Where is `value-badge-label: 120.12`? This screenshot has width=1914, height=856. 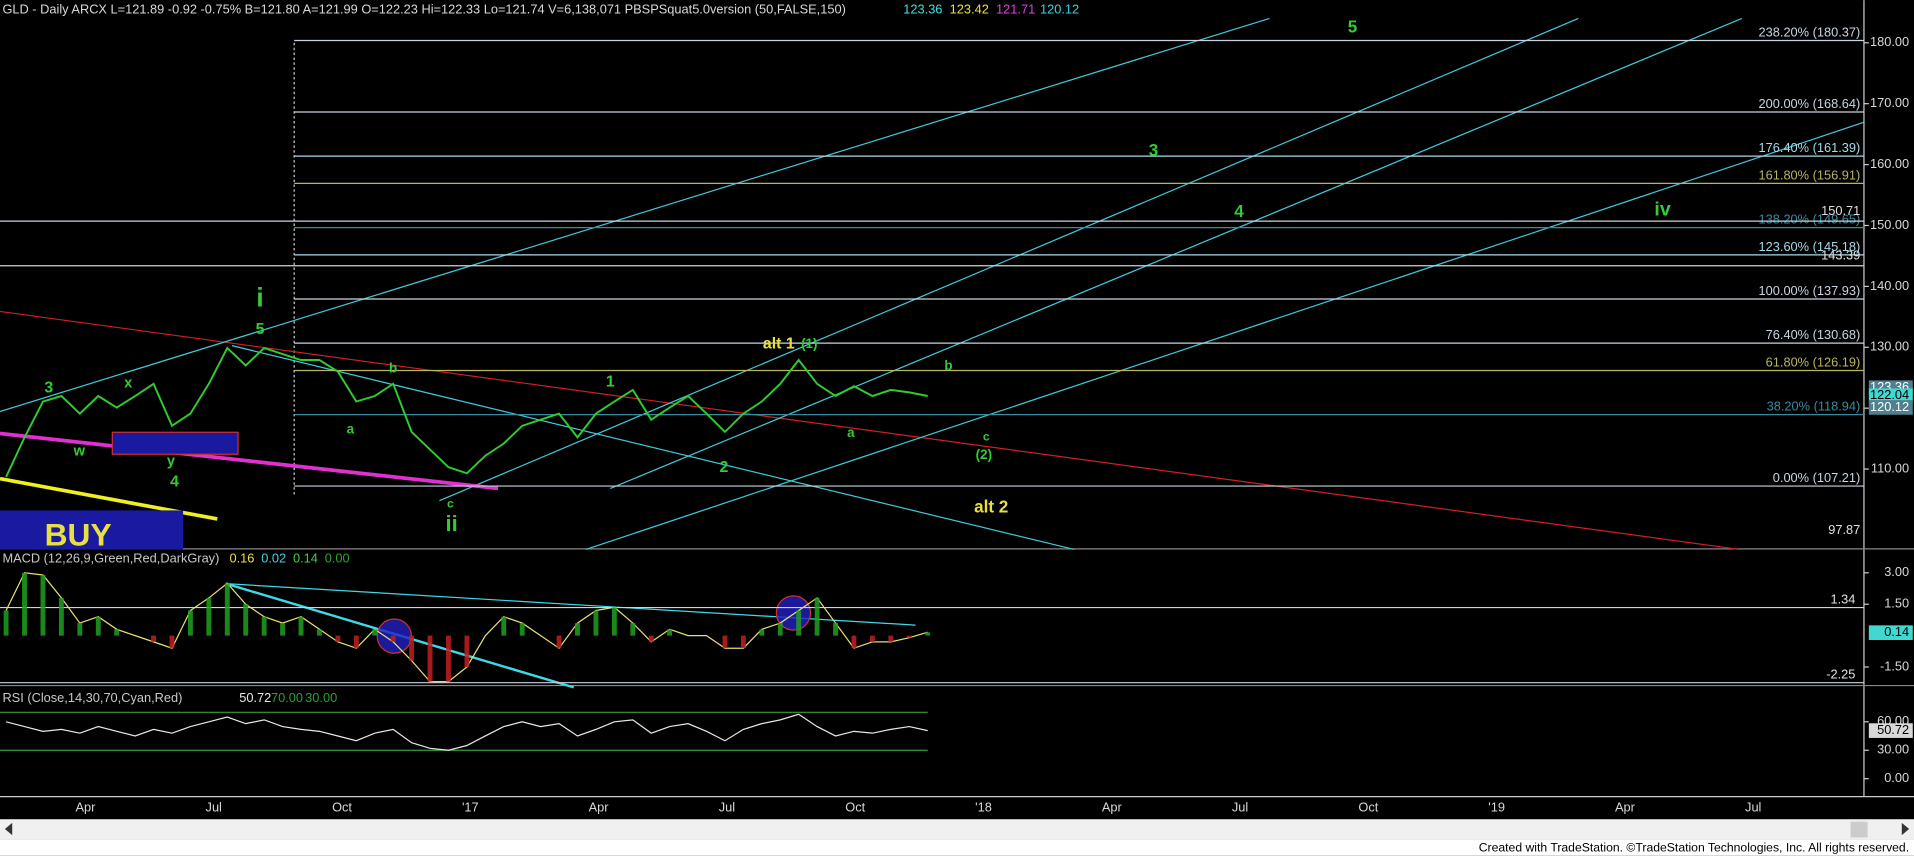 value-badge-label: 120.12 is located at coordinates (1889, 406).